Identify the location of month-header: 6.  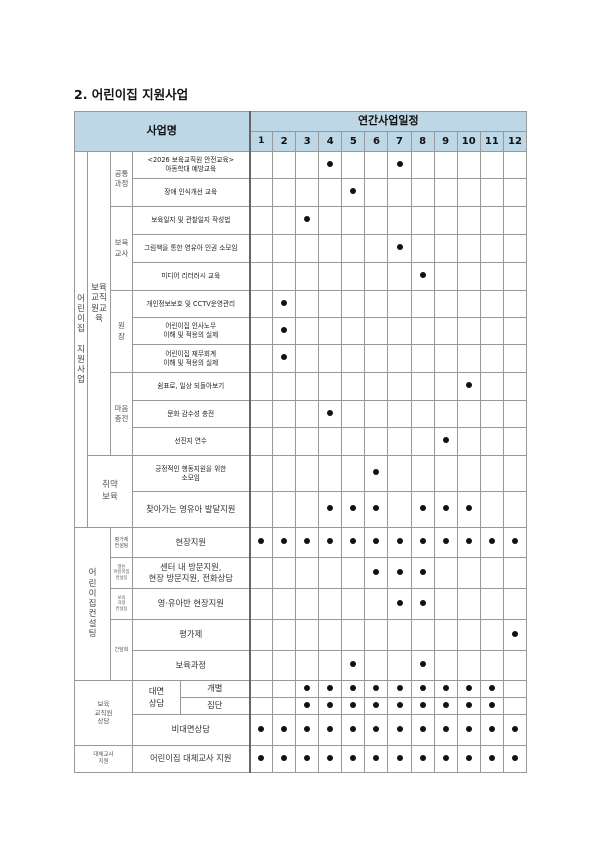
(376, 141).